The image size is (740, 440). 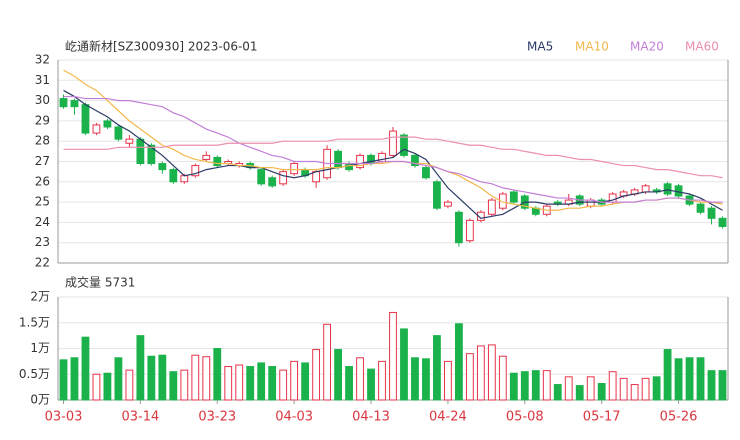 I want to click on y-tick-label: 30, so click(x=42, y=100).